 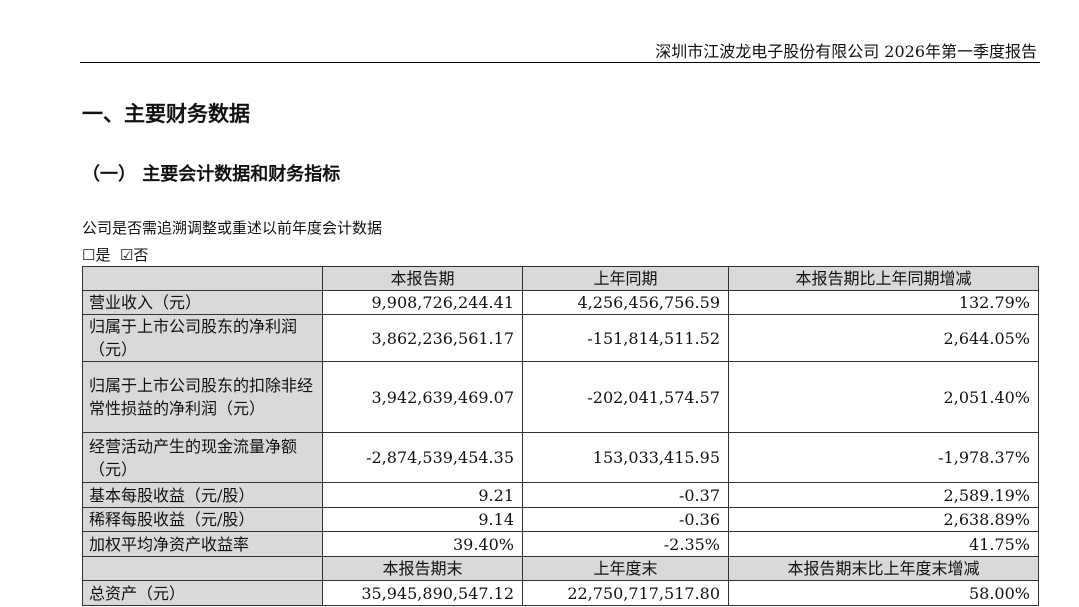 I want to click on cell-value: 35,945,890,547.12, so click(x=422, y=593).